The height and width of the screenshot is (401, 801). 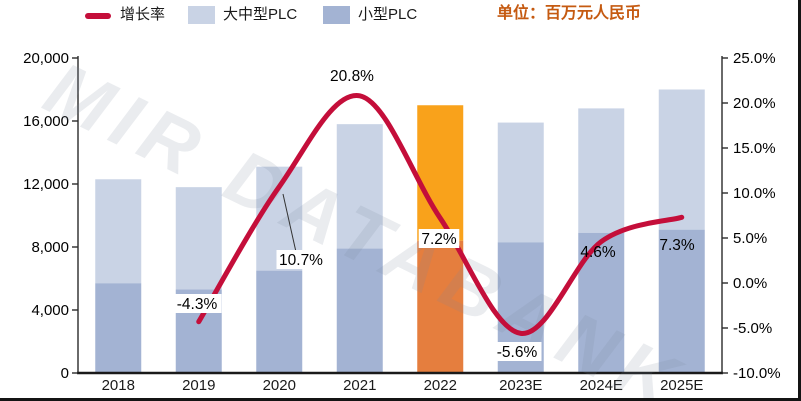 I want to click on bar-large-2023E, so click(x=520, y=182).